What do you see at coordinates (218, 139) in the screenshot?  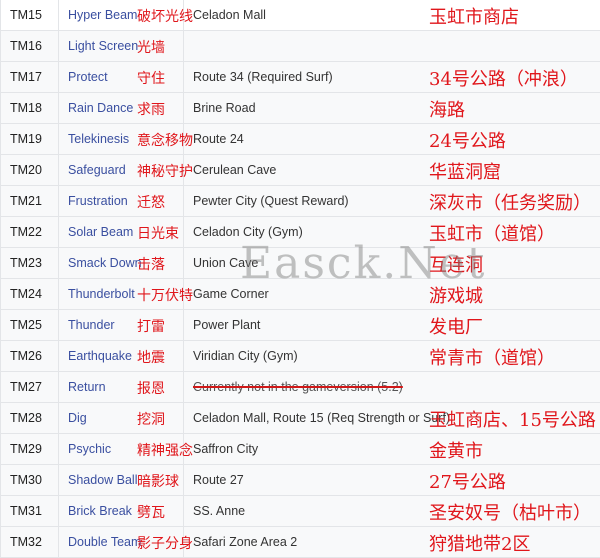 I see `location-text: Route 24` at bounding box center [218, 139].